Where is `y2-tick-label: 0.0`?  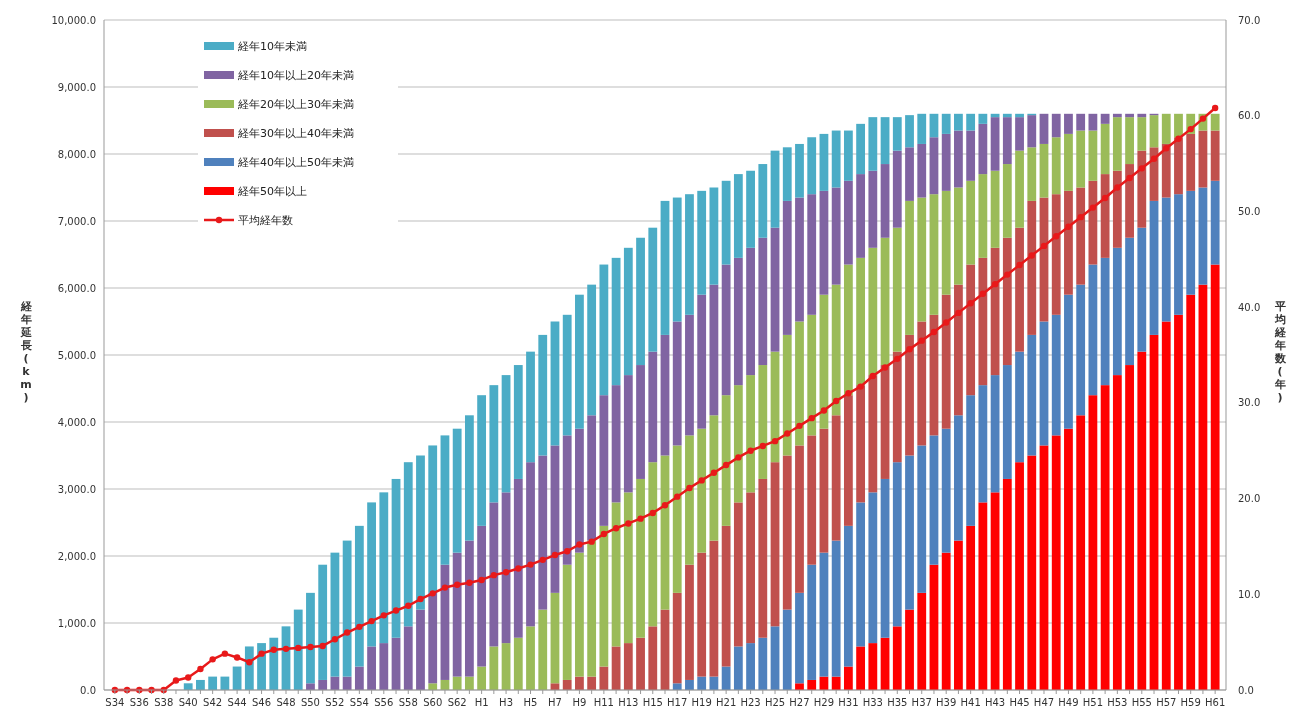
y2-tick-label: 0.0 is located at coordinates (1246, 690).